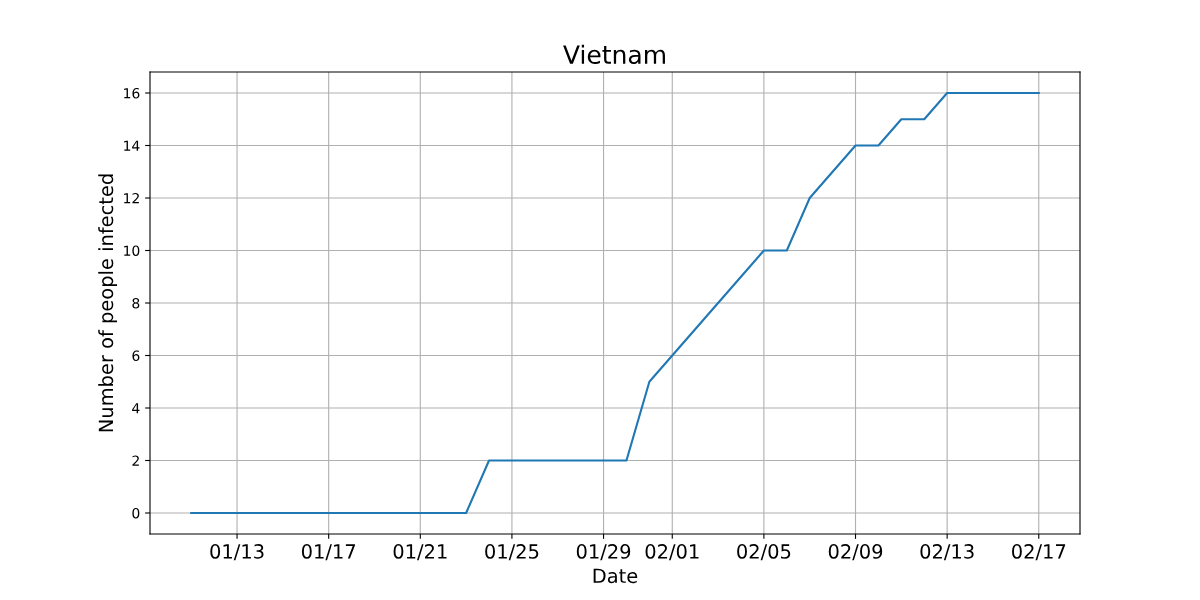  Describe the element at coordinates (764, 552) in the screenshot. I see `x-tick-label: 02/05` at that location.